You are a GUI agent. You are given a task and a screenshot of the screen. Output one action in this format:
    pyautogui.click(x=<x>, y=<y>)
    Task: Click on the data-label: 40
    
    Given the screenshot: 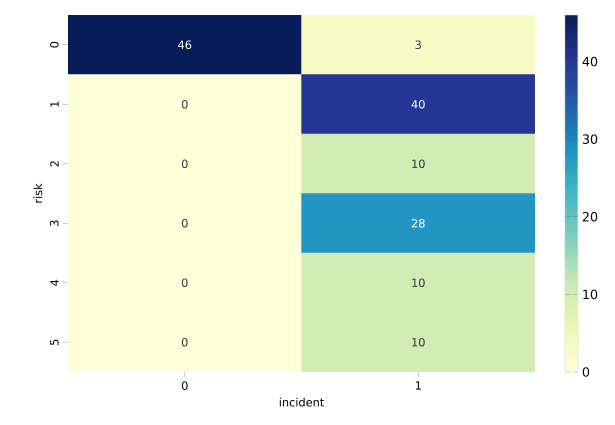 What is the action you would take?
    pyautogui.click(x=418, y=104)
    